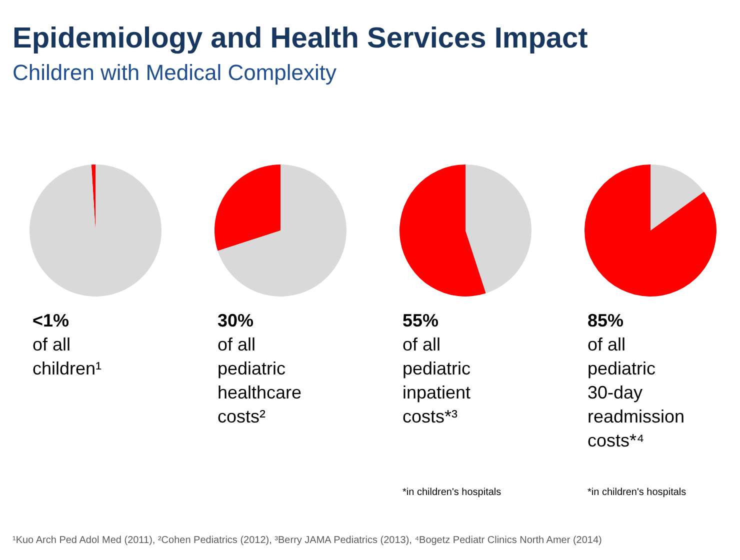 This screenshot has width=740, height=560. I want to click on text: ¹Kuo Arch Ped Adol Med (2011), ²Cohen Pediatrics (2012), ³Berry JAMA Pediatrics (2013), ⁴Bogetz Pediatr Clinics North Amer (2014), so click(307, 540).